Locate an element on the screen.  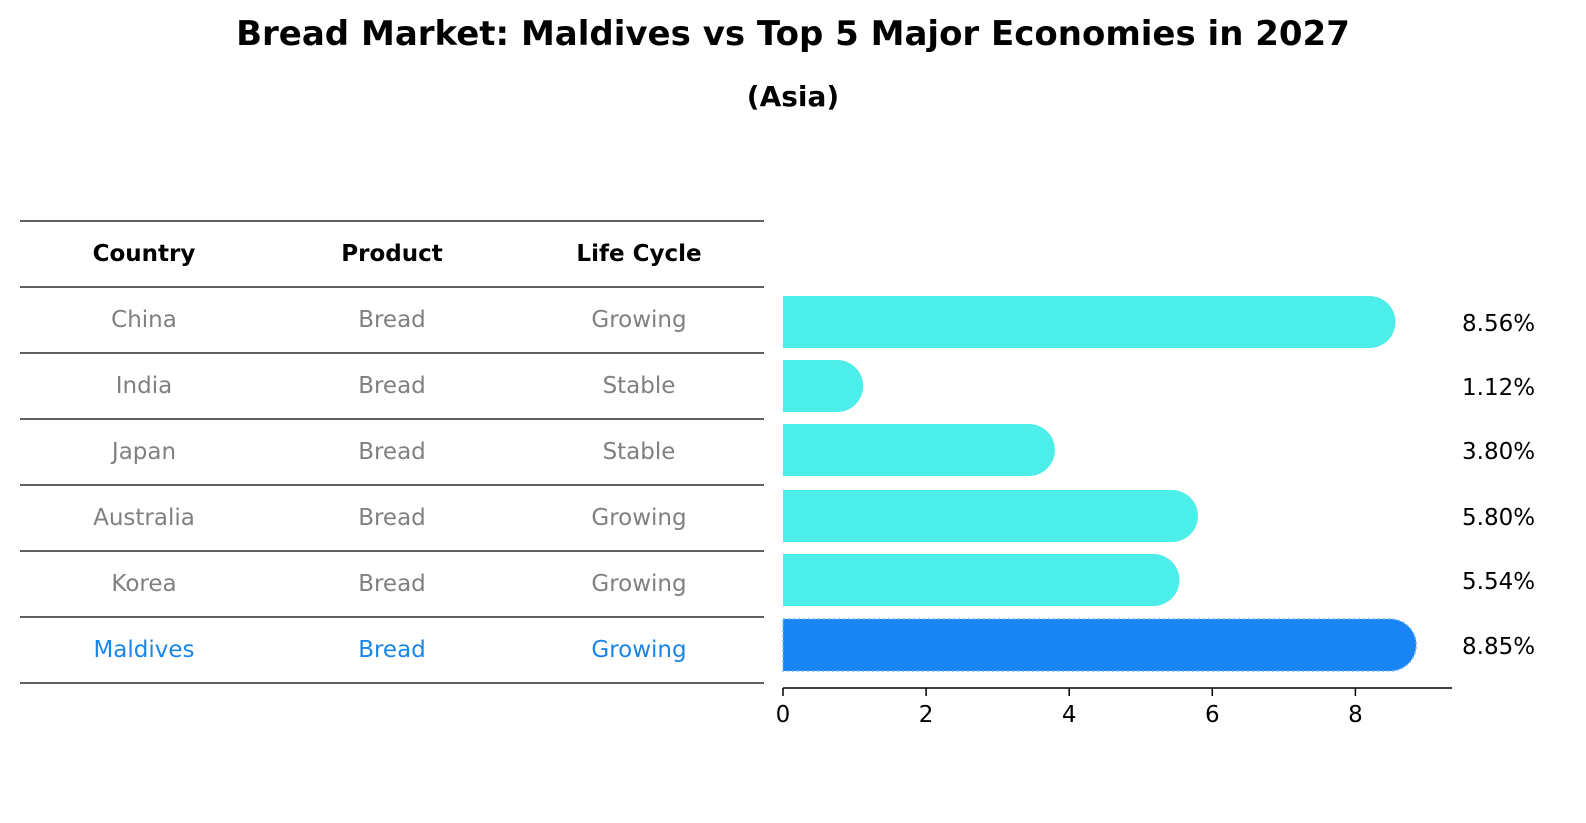
value-label: 5.54% is located at coordinates (1498, 582).